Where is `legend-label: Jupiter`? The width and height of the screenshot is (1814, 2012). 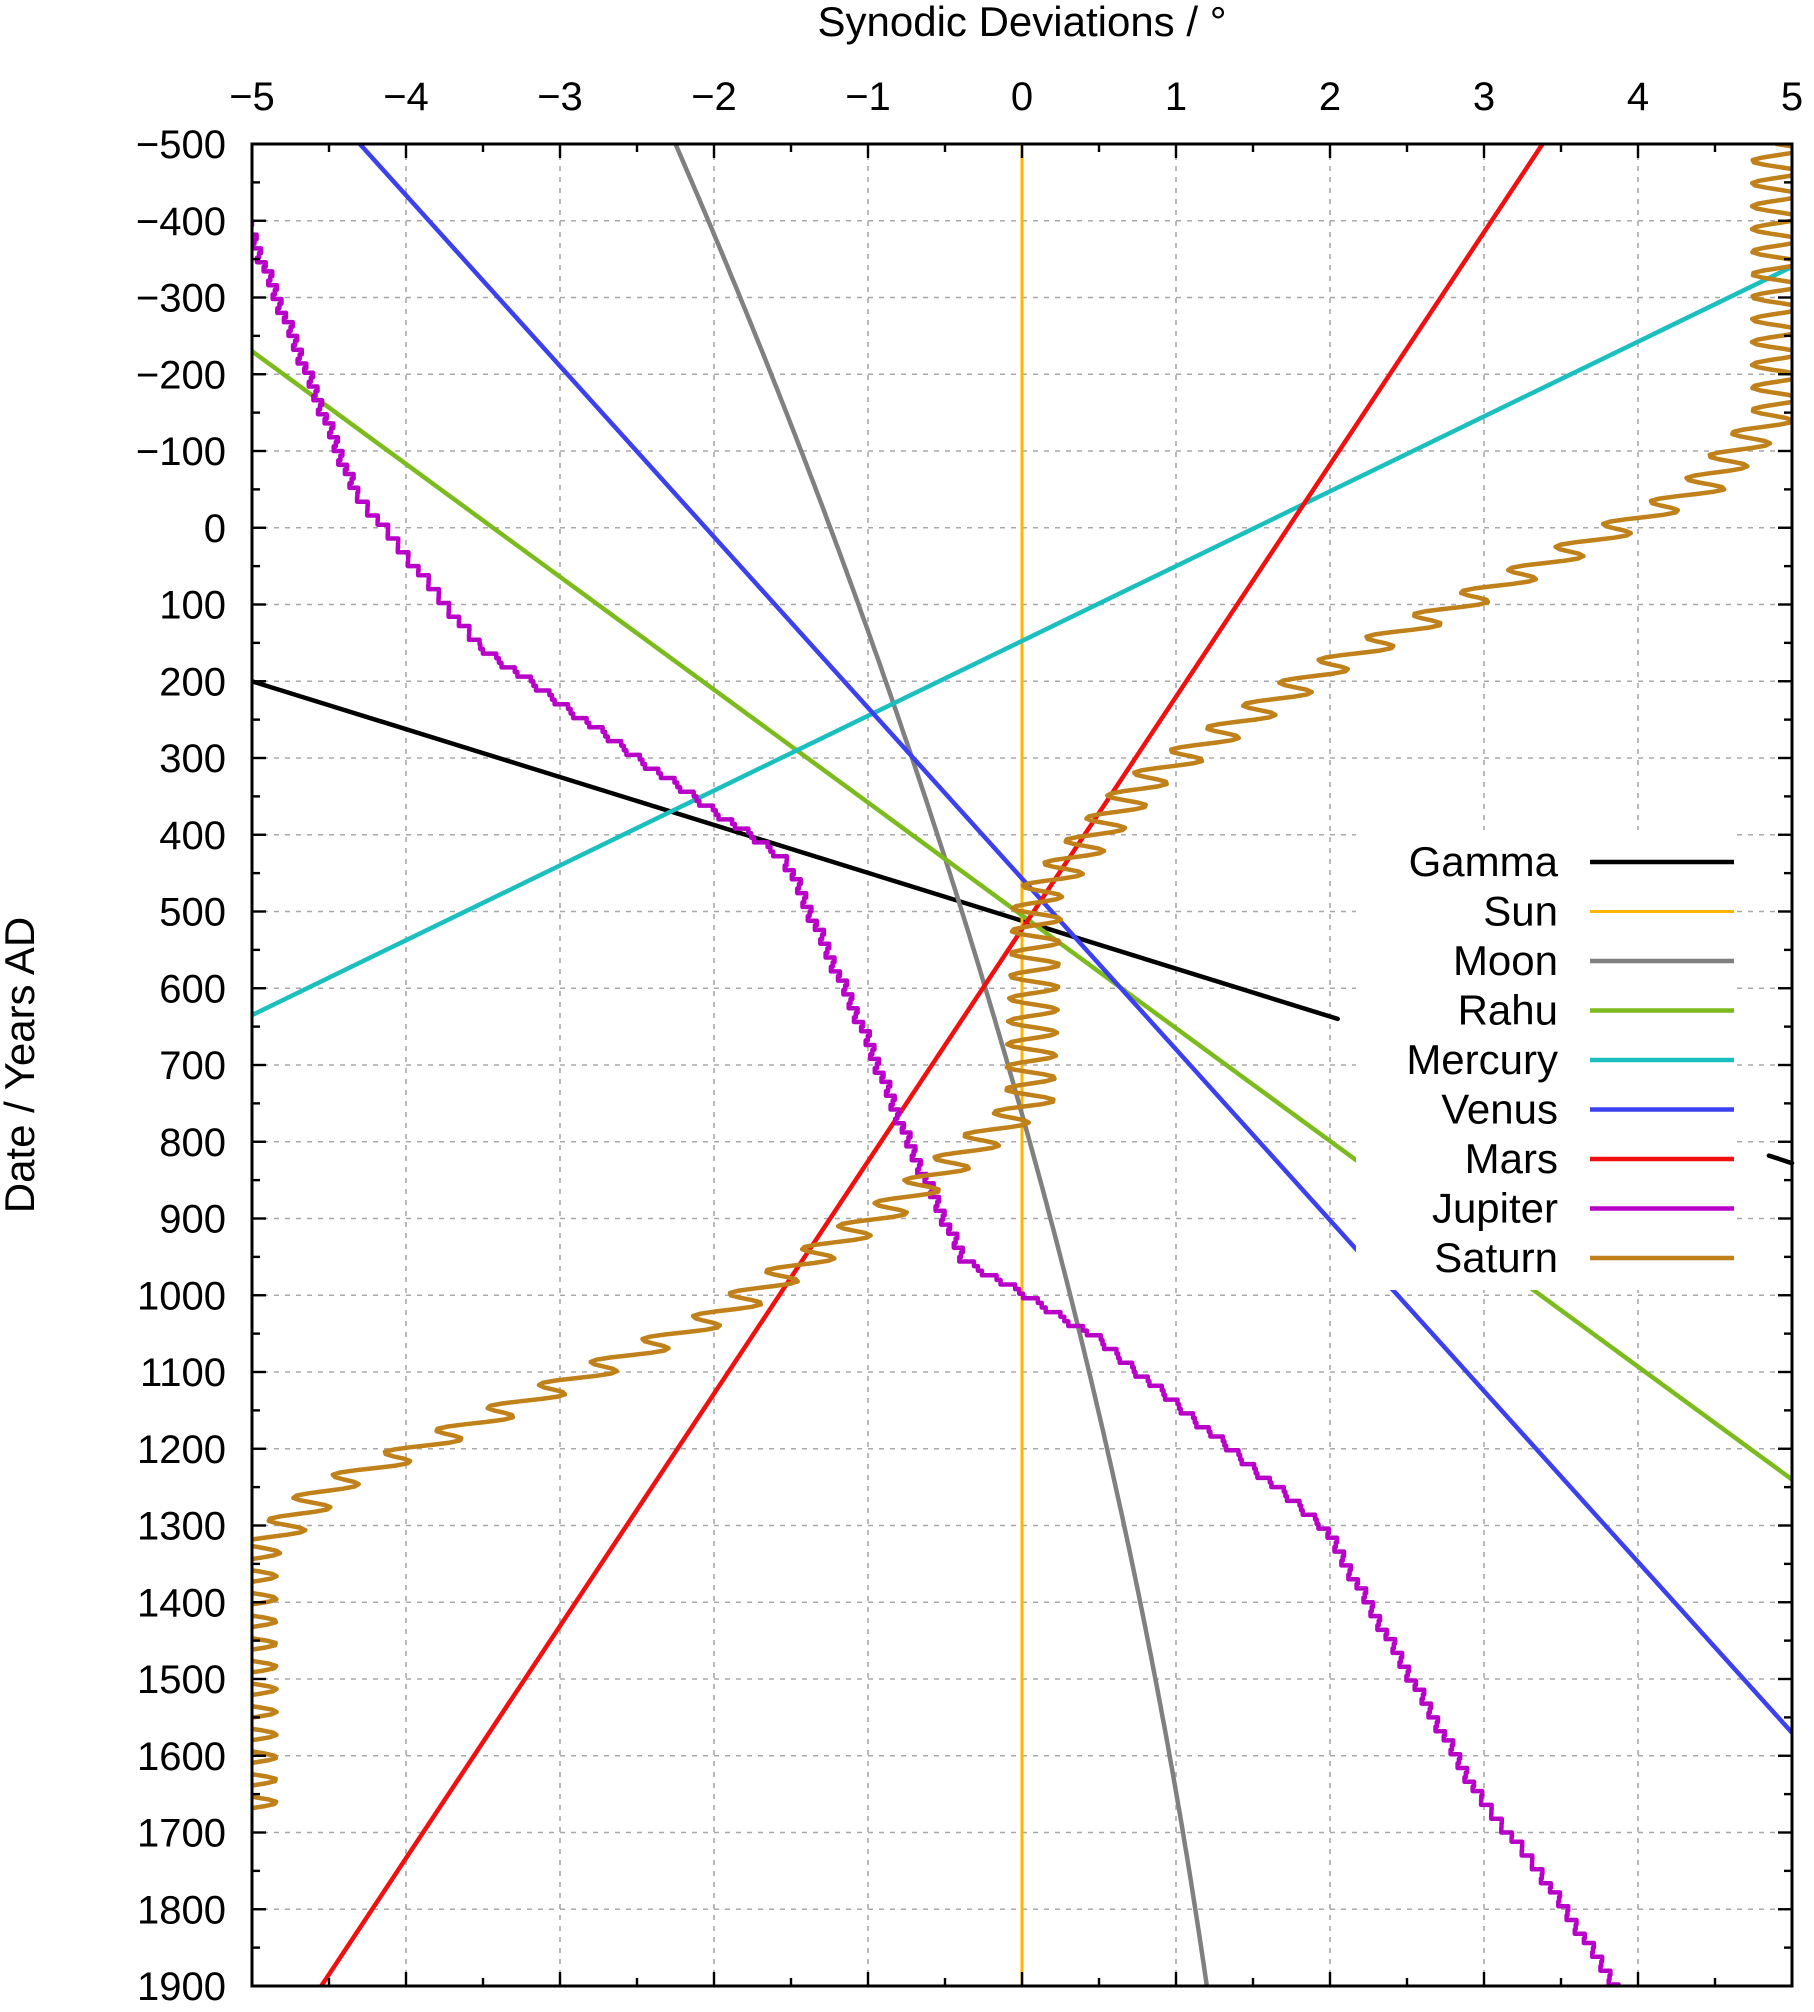 legend-label: Jupiter is located at coordinates (1495, 1208).